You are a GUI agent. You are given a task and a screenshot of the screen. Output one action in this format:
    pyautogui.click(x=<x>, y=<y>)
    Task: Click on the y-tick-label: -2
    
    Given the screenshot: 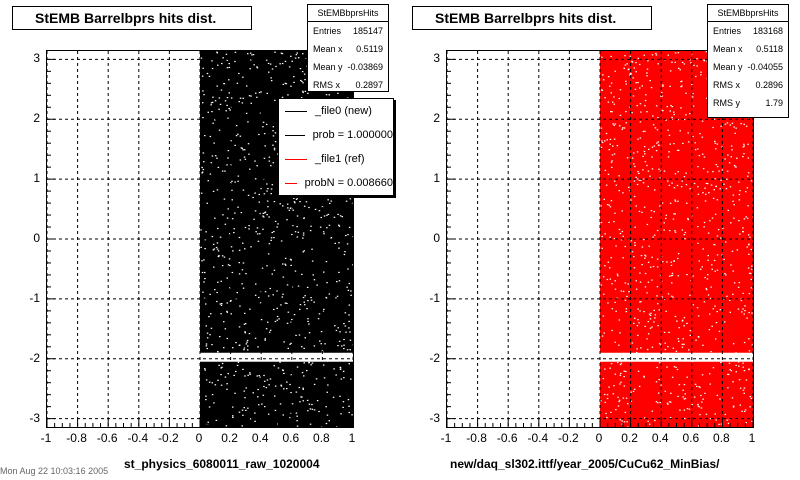 What is the action you would take?
    pyautogui.click(x=434, y=357)
    